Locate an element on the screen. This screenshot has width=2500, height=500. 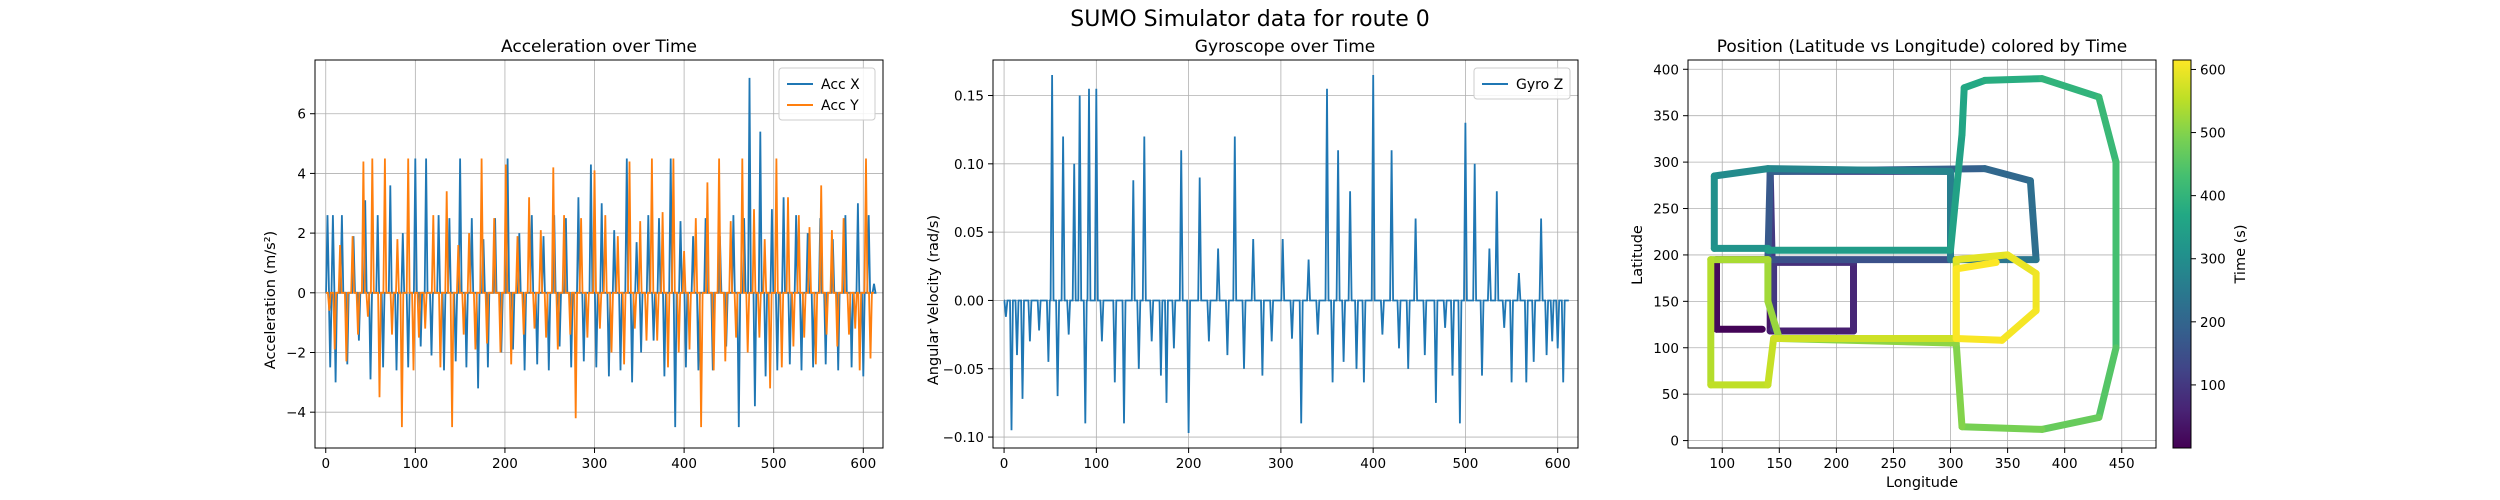
acceleration-ytick-label: 2 is located at coordinates (301, 234).